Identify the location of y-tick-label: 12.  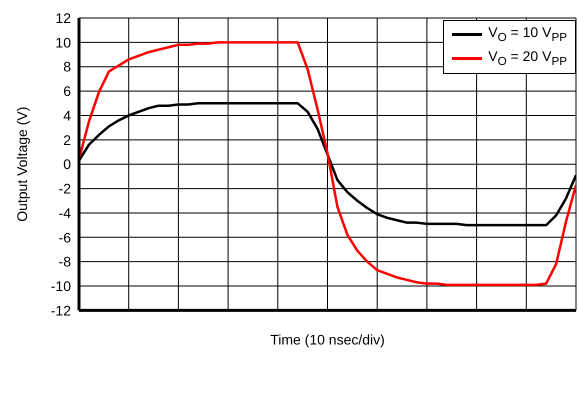
(63, 18).